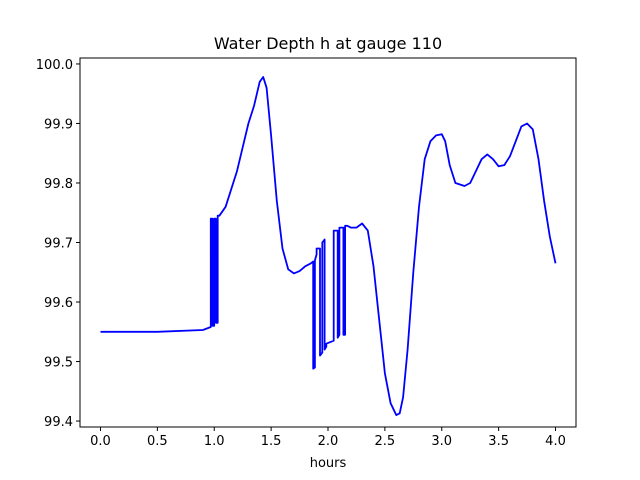 This screenshot has width=640, height=480. I want to click on x-tick-label: 2.5, so click(385, 441).